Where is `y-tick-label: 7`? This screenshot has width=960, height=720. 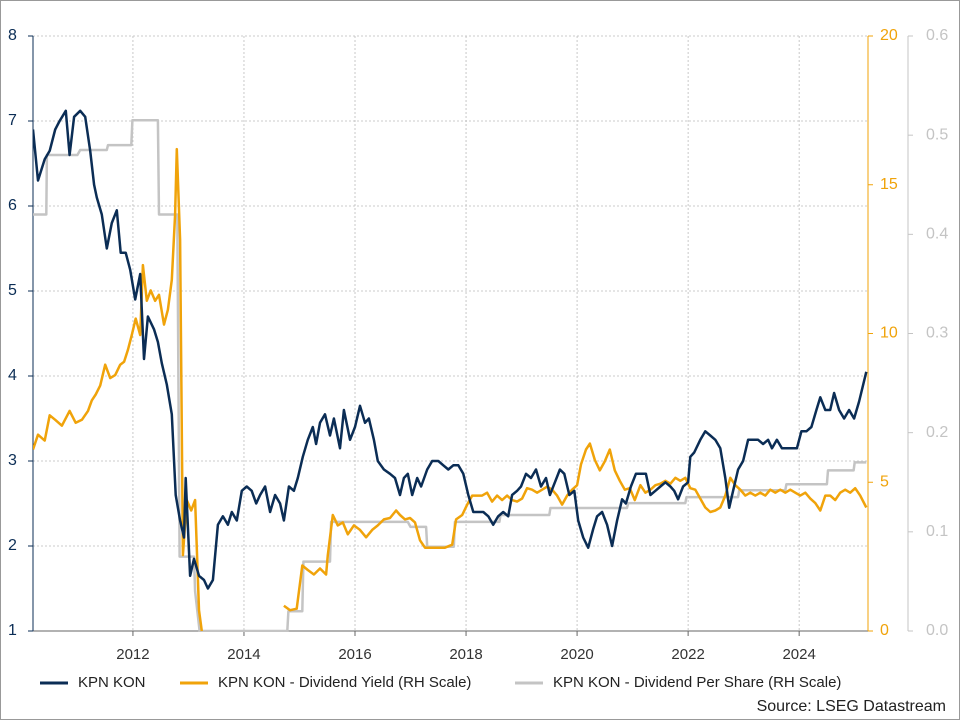
y-tick-label: 7 is located at coordinates (12, 120).